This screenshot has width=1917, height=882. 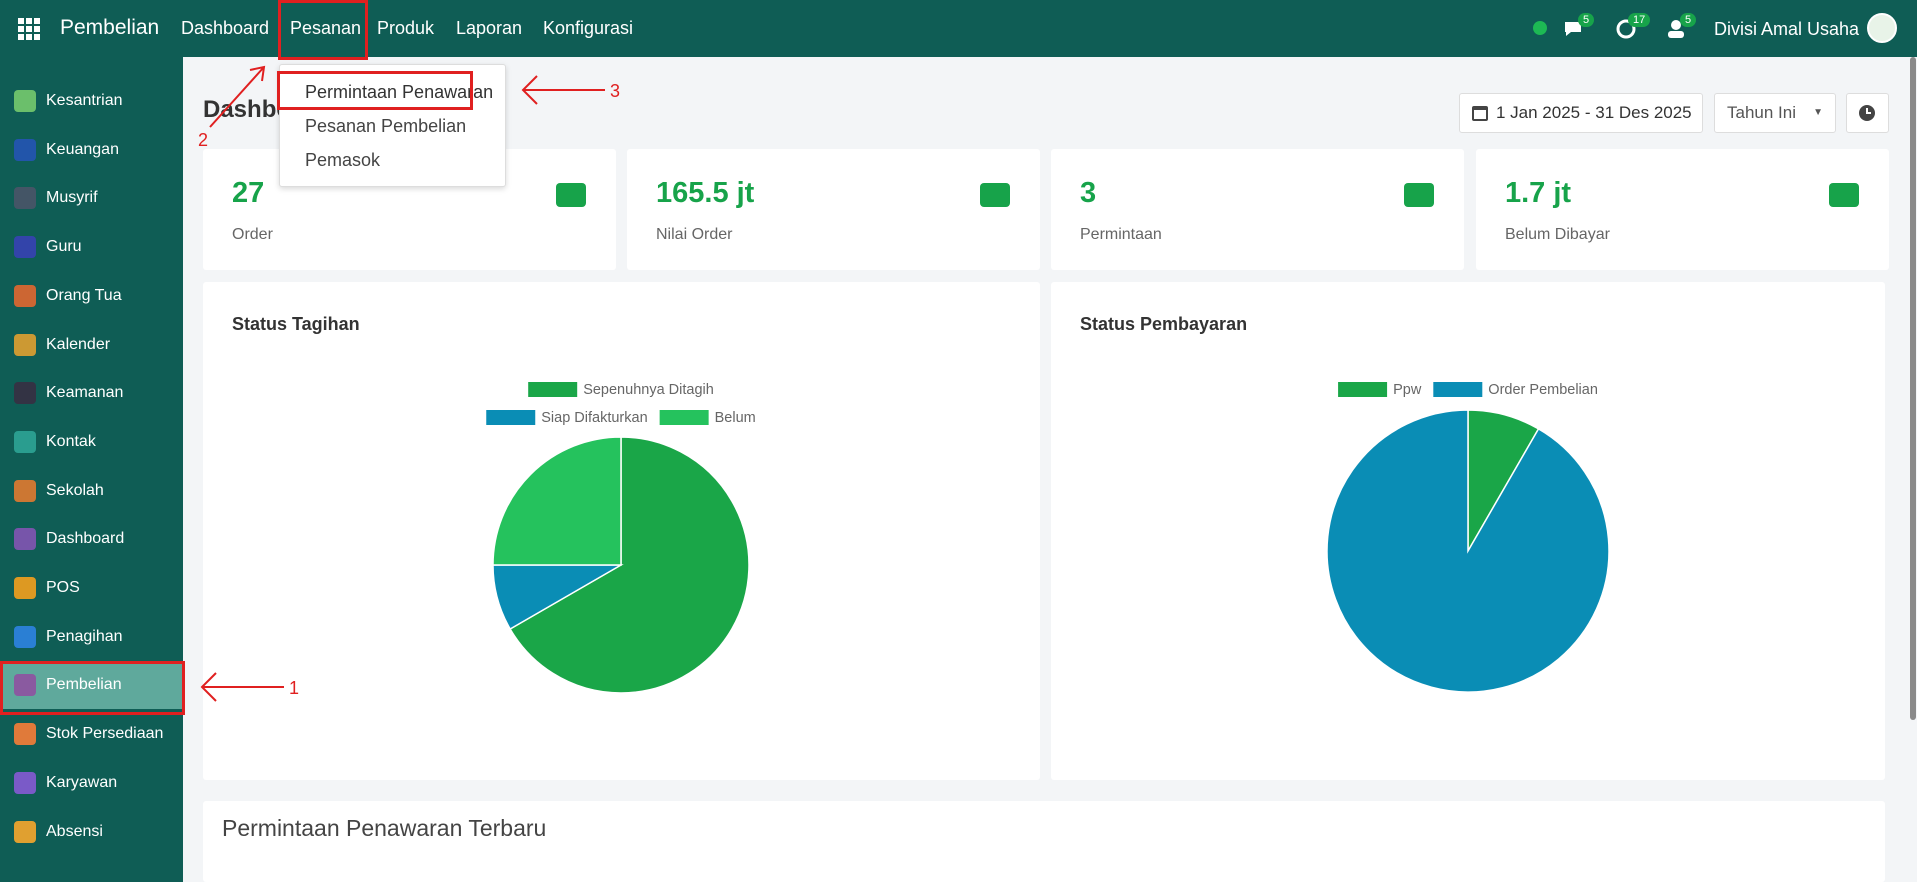 What do you see at coordinates (1044, 841) in the screenshot?
I see `recent-card: Permintaan Penawaran Terbaru` at bounding box center [1044, 841].